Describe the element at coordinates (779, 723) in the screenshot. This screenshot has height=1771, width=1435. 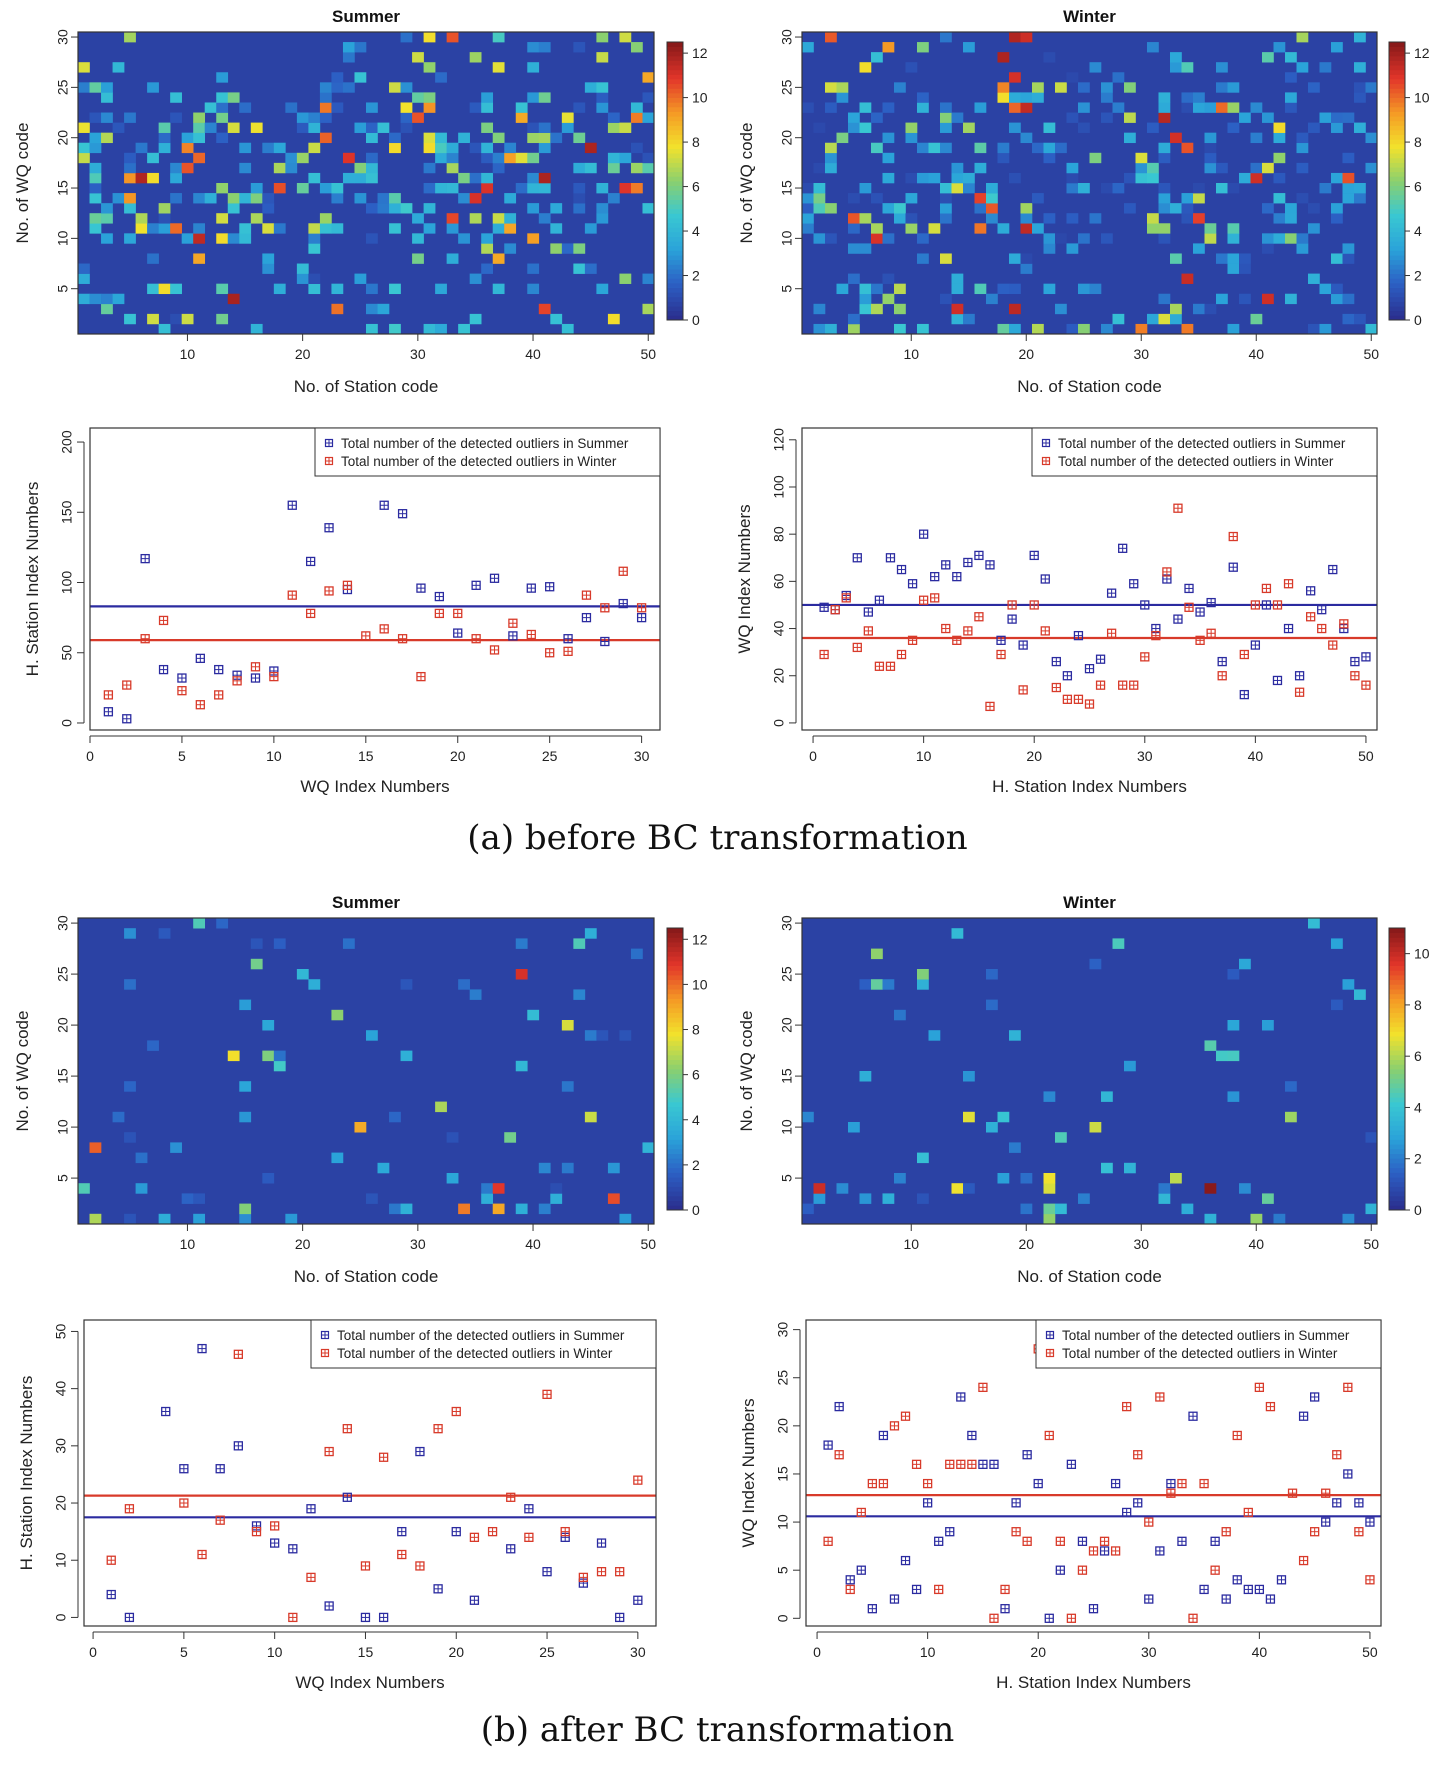
I see `y-tick-label: 0` at that location.